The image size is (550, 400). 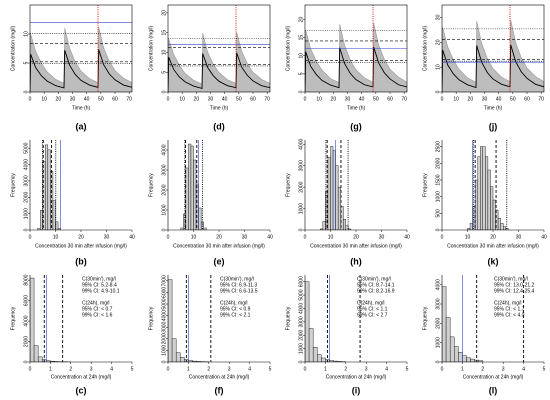 I want to click on y-tick-label: 500, so click(x=438, y=213).